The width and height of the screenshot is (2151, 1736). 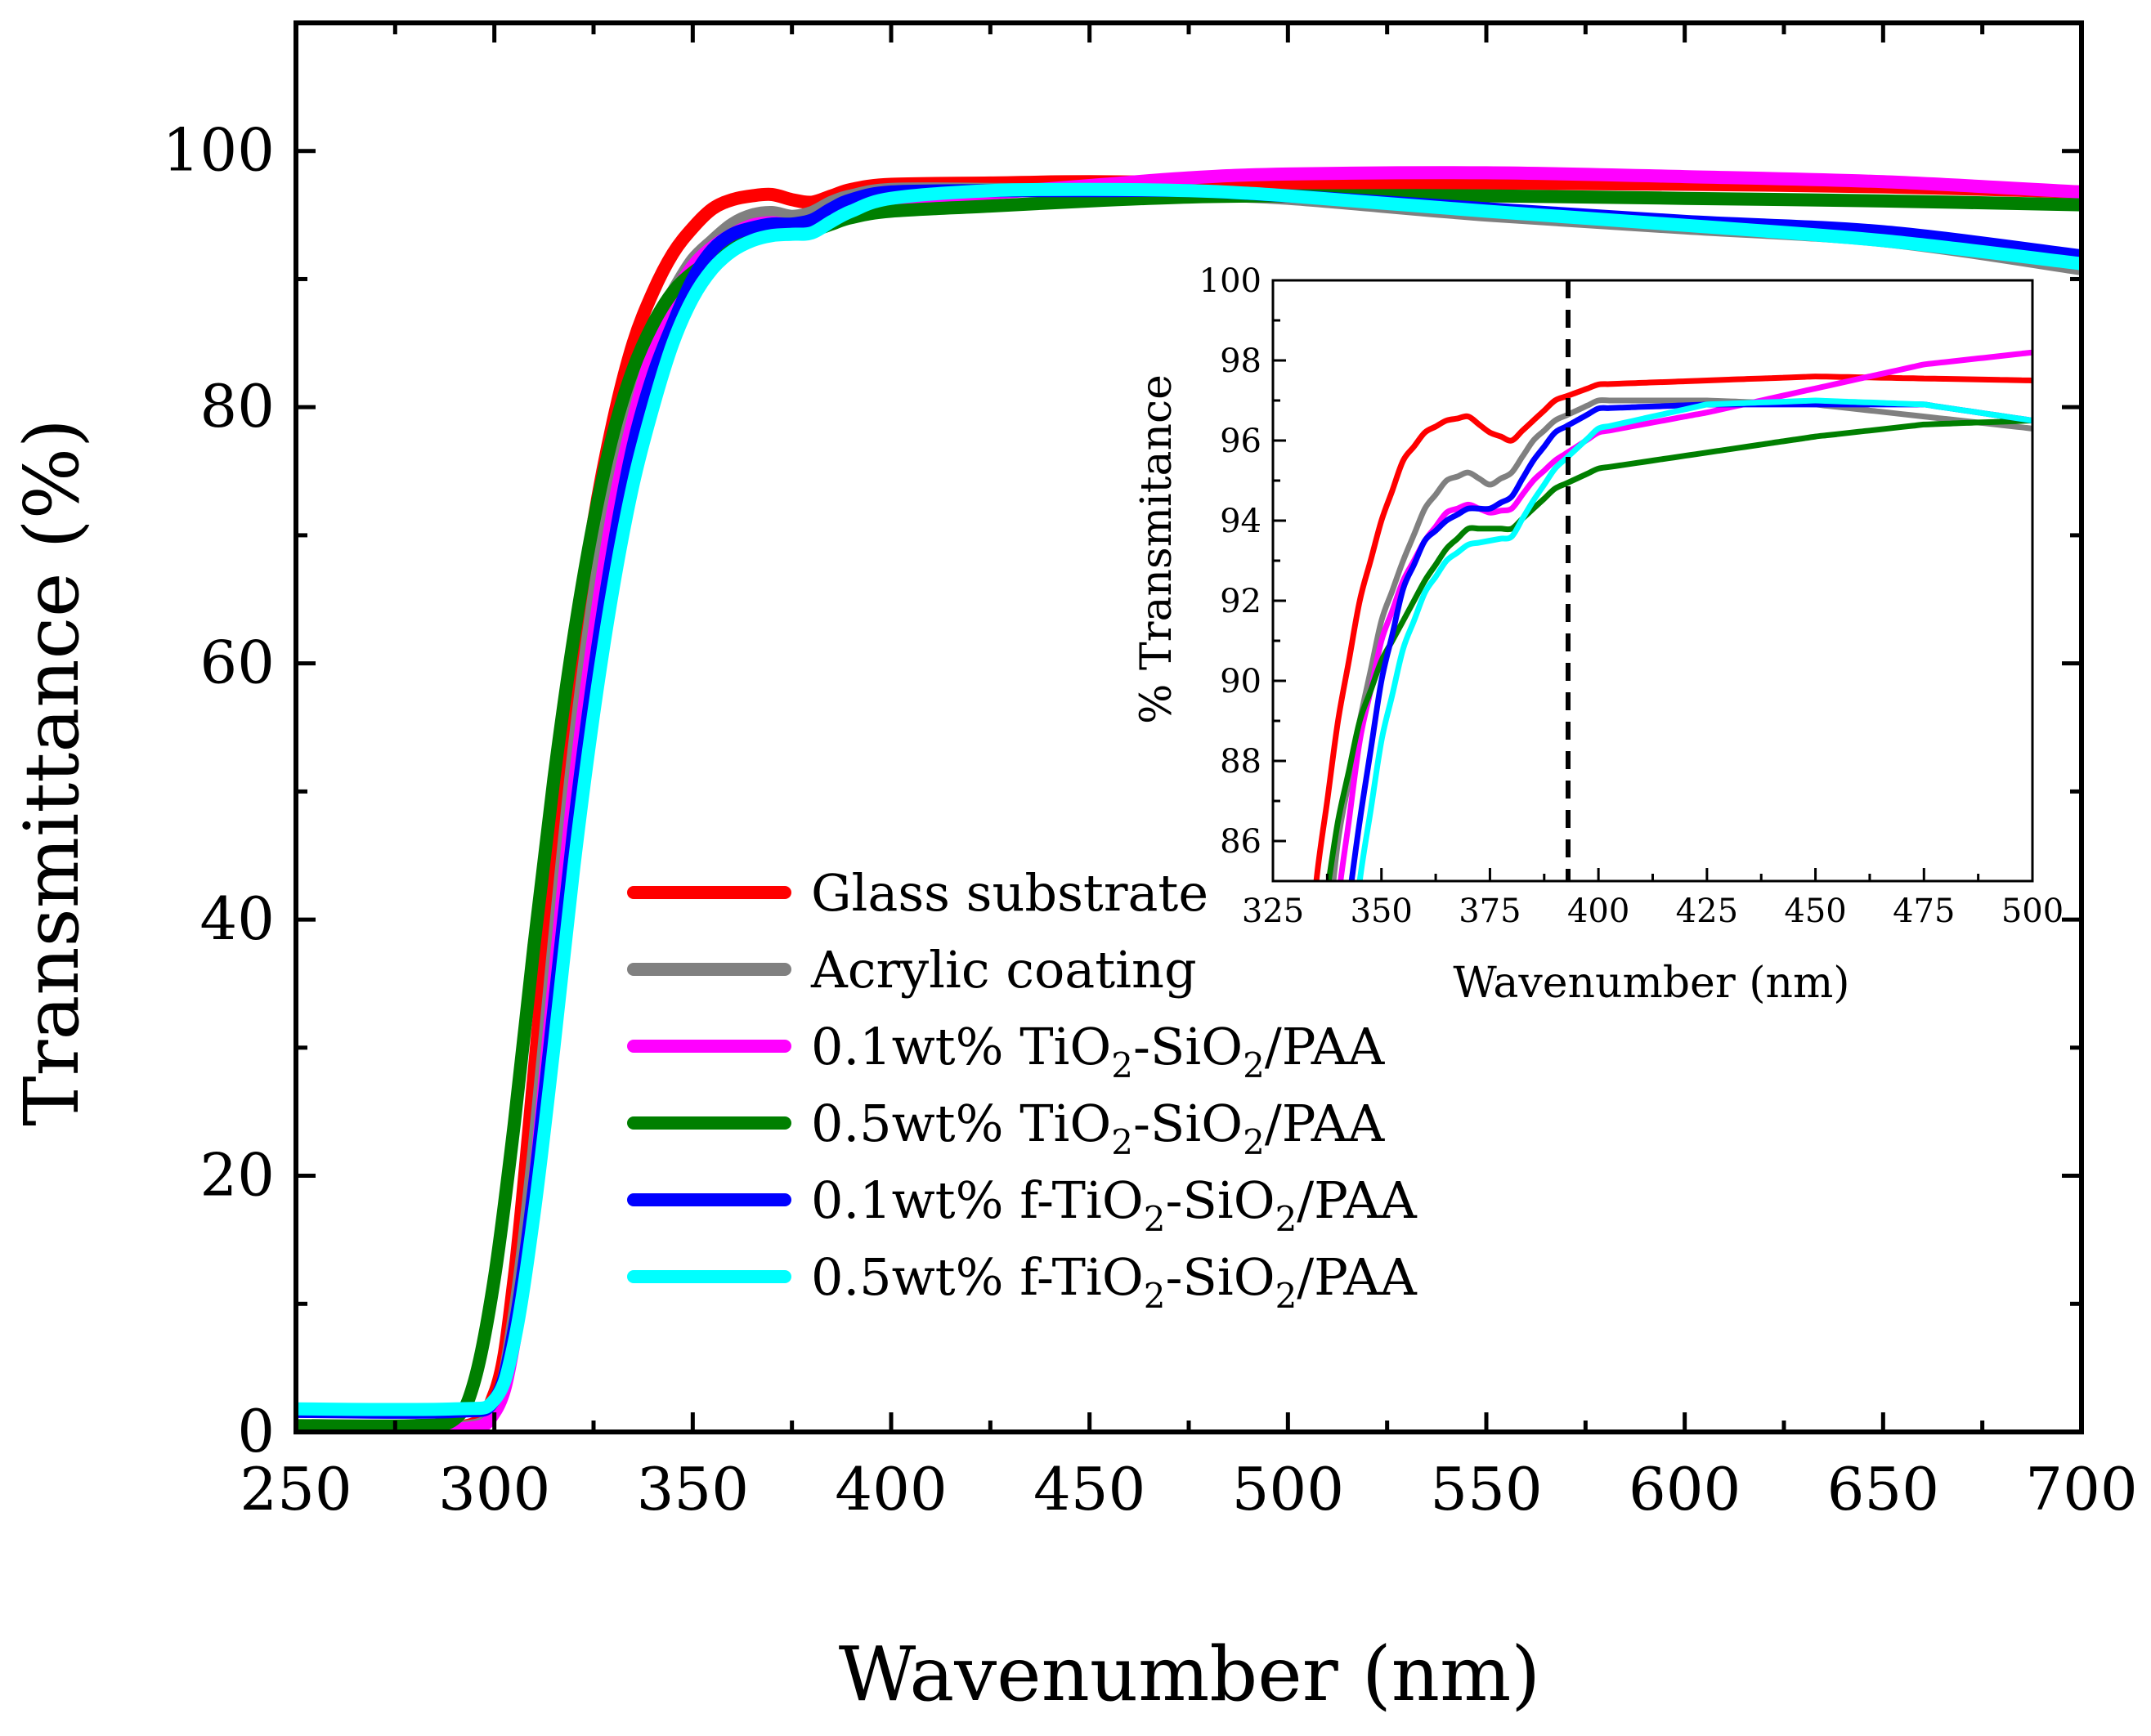 What do you see at coordinates (1288, 1489) in the screenshot?
I see `main-x-tick-label-500: 500` at bounding box center [1288, 1489].